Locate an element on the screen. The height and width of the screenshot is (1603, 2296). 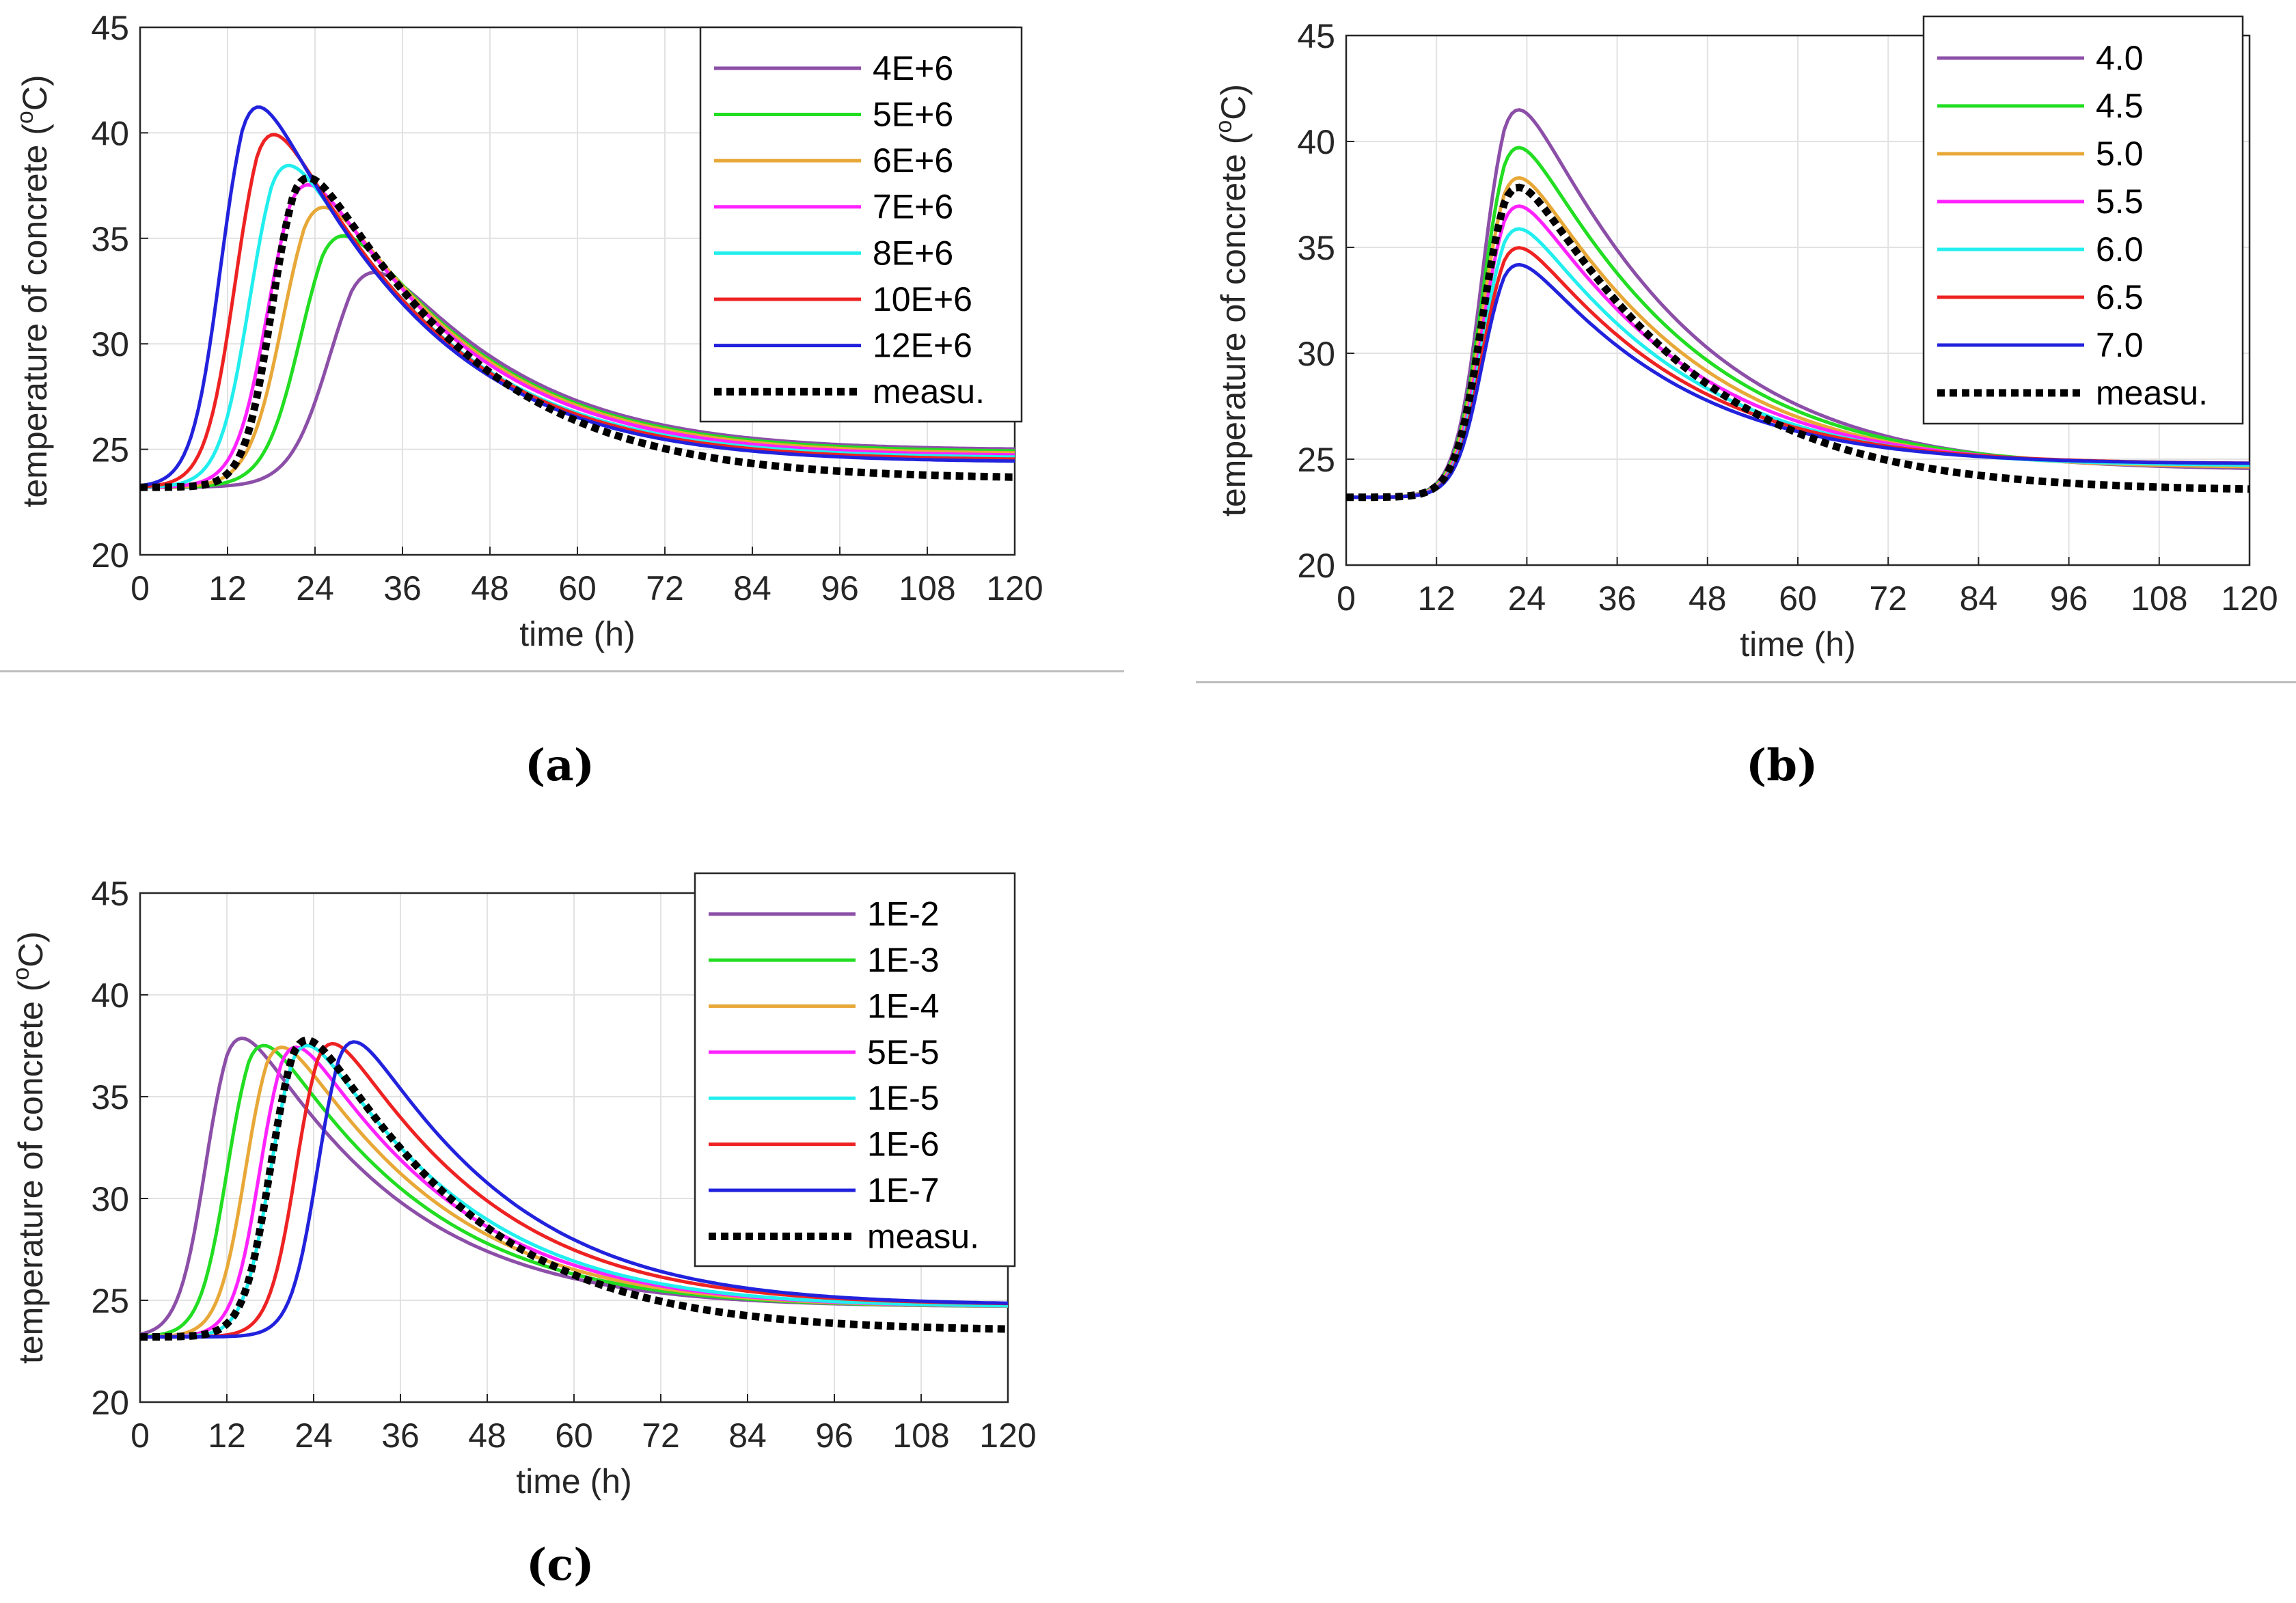
legend-label: 7.0 is located at coordinates (2120, 345).